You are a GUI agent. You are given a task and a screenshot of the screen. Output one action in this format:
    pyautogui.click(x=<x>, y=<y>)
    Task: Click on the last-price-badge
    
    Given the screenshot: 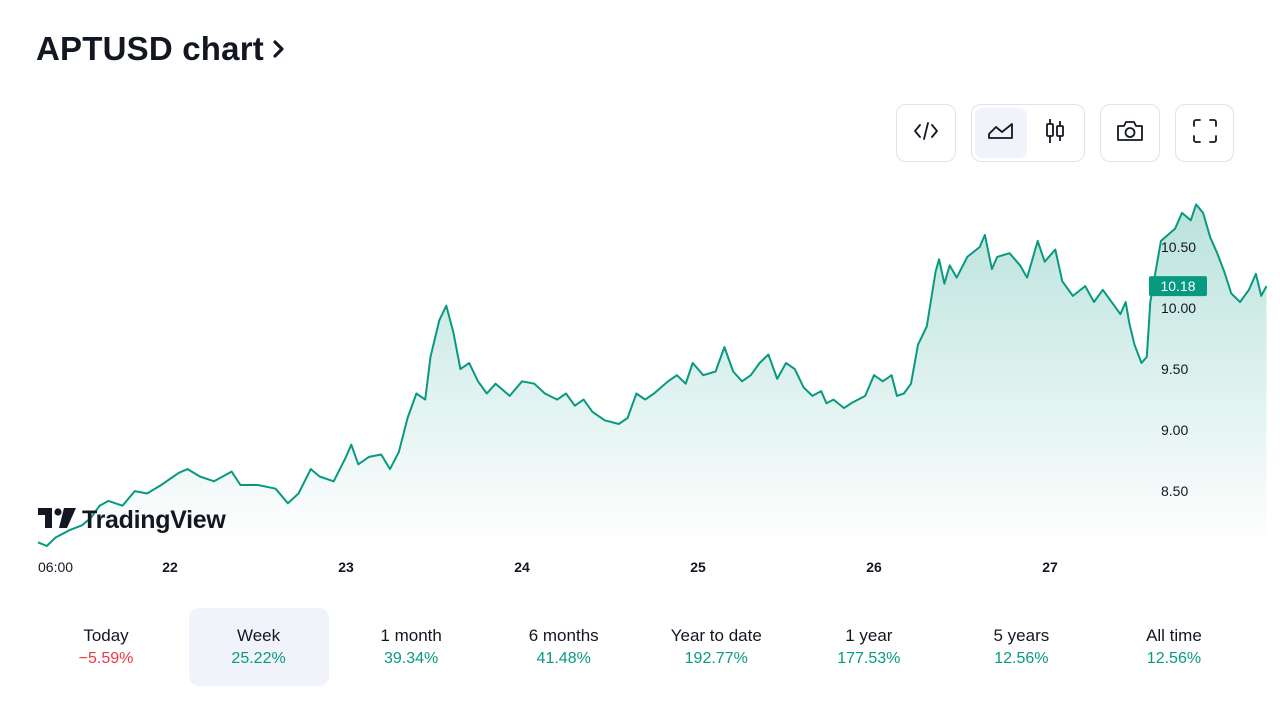 What is the action you would take?
    pyautogui.click(x=1178, y=286)
    